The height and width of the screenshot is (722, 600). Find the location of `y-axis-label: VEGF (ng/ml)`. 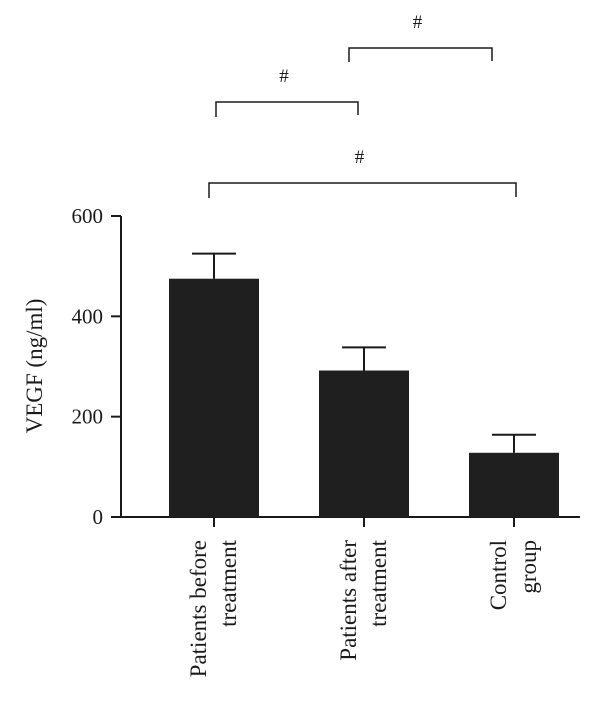

y-axis-label: VEGF (ng/ml) is located at coordinates (34, 366).